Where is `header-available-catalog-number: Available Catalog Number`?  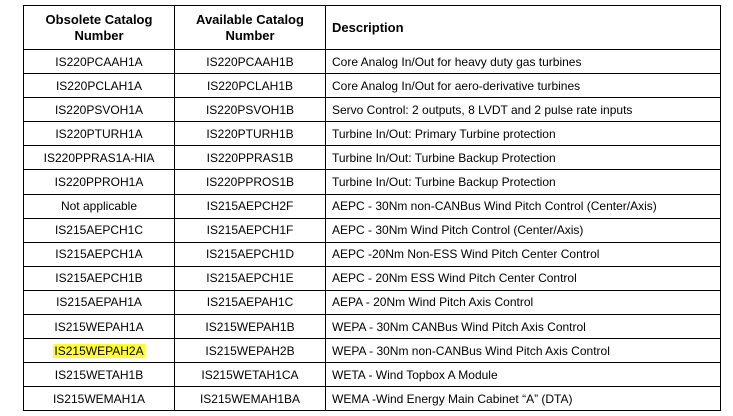 header-available-catalog-number: Available Catalog Number is located at coordinates (250, 27).